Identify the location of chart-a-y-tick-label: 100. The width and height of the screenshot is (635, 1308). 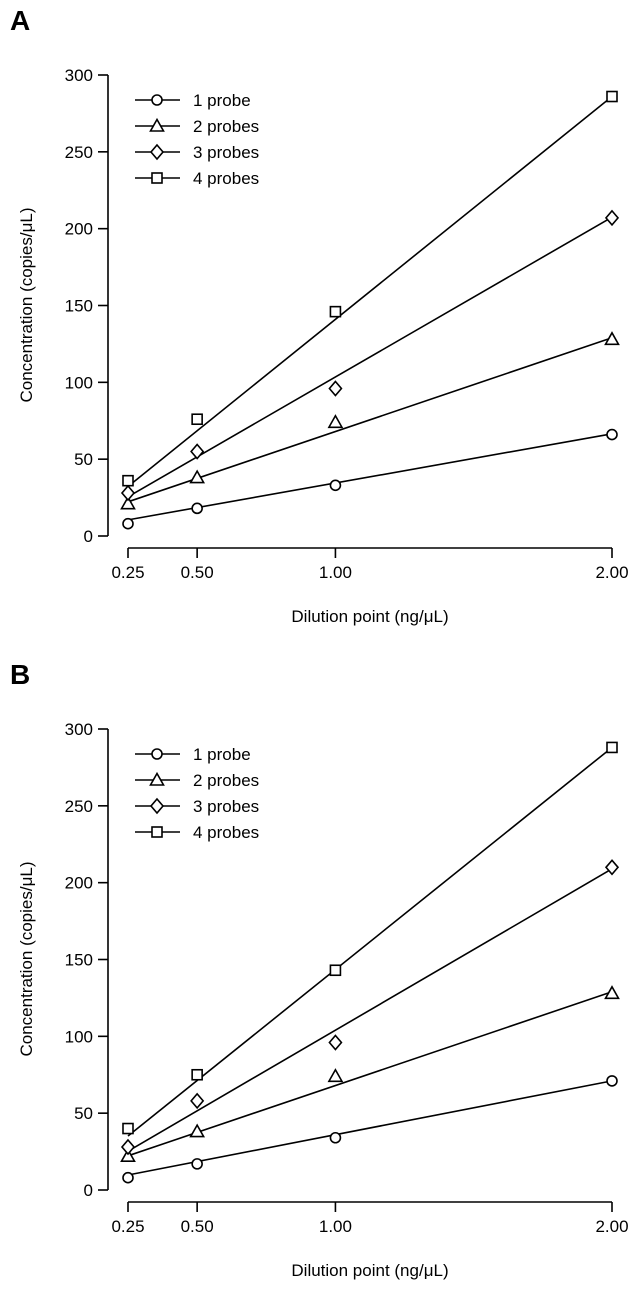
(79, 382).